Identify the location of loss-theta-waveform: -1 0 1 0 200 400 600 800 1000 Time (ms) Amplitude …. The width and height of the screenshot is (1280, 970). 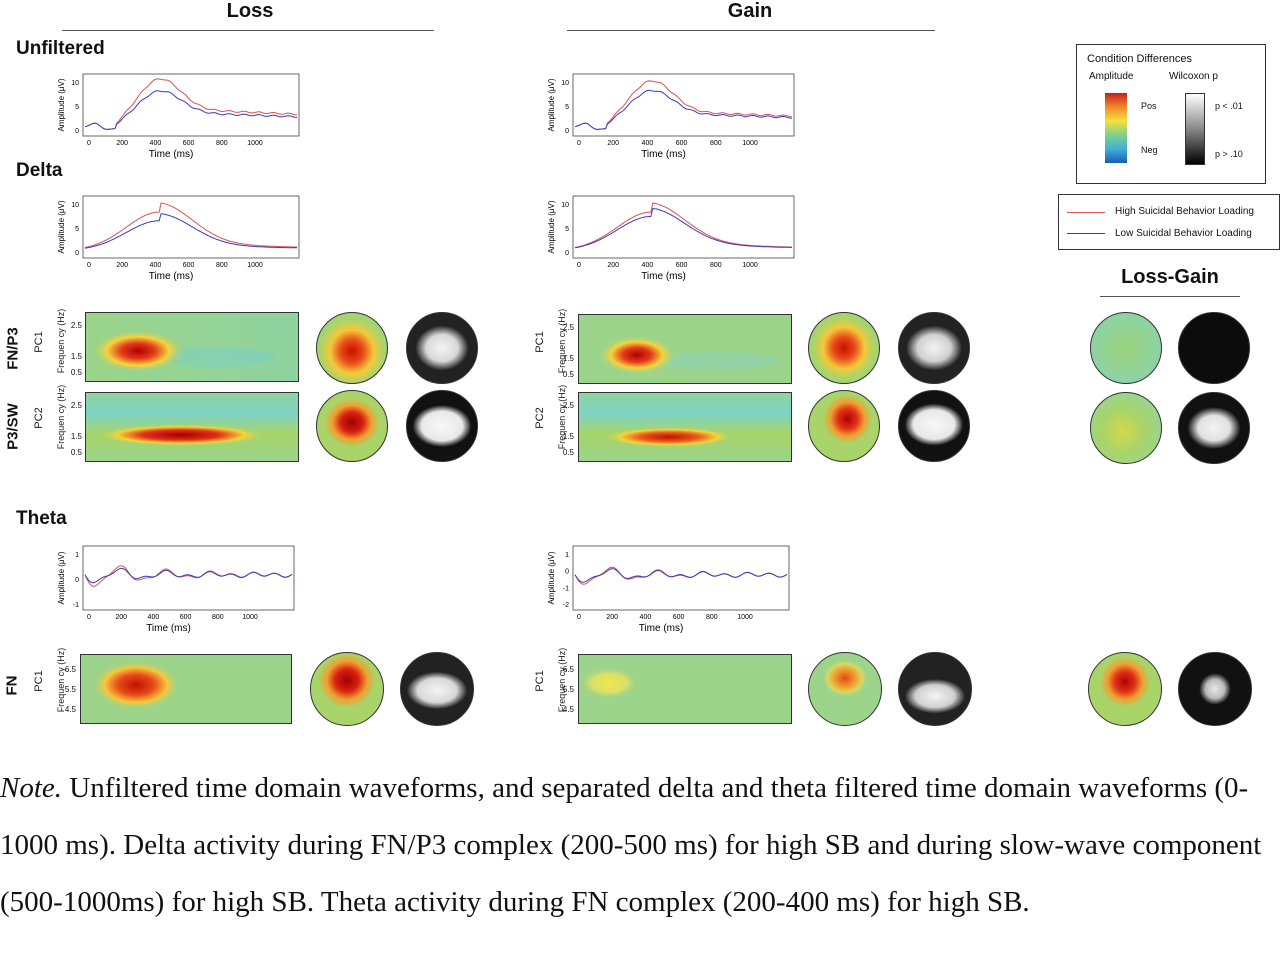
(176, 589).